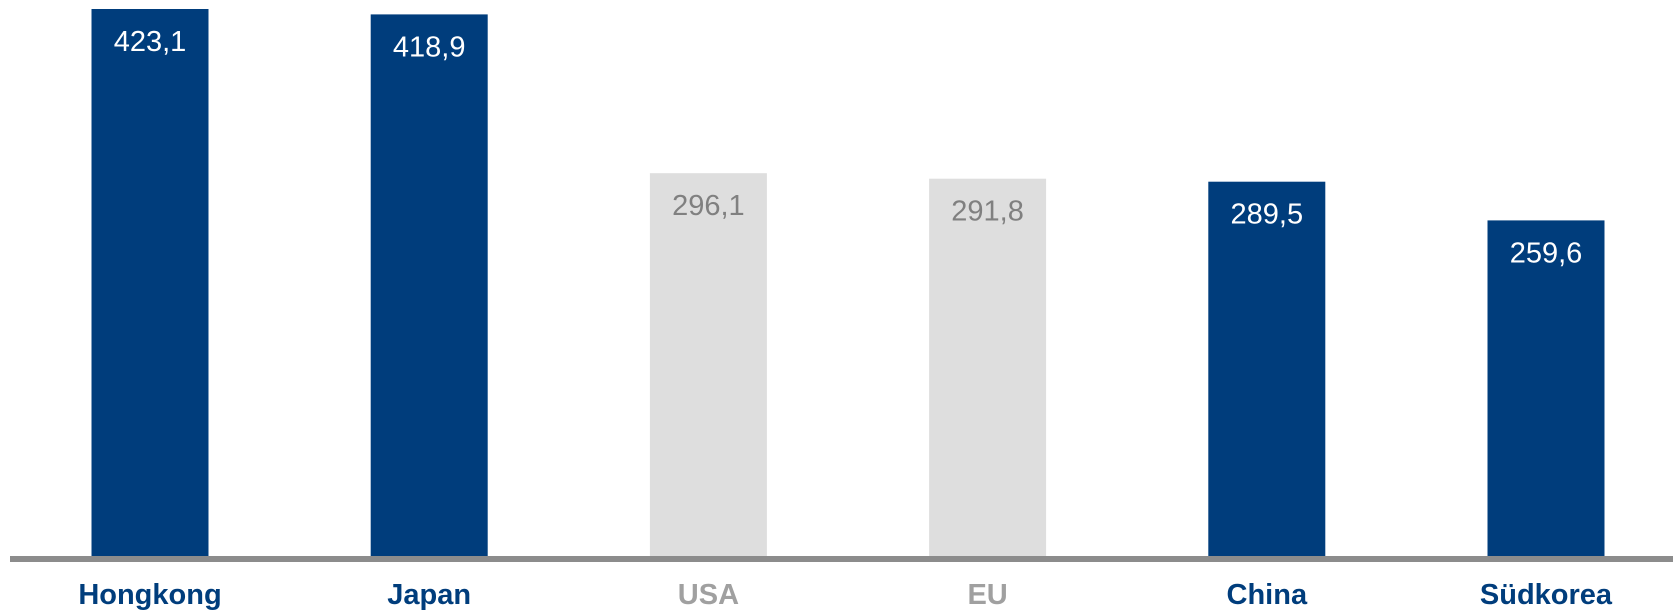 This screenshot has height=614, width=1673. Describe the element at coordinates (429, 47) in the screenshot. I see `value-label-japan: 418,9` at that location.